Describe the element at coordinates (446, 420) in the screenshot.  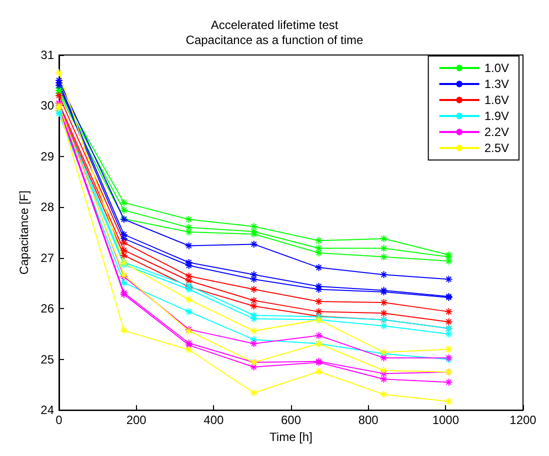
I see `x-tick-label: 1000` at that location.